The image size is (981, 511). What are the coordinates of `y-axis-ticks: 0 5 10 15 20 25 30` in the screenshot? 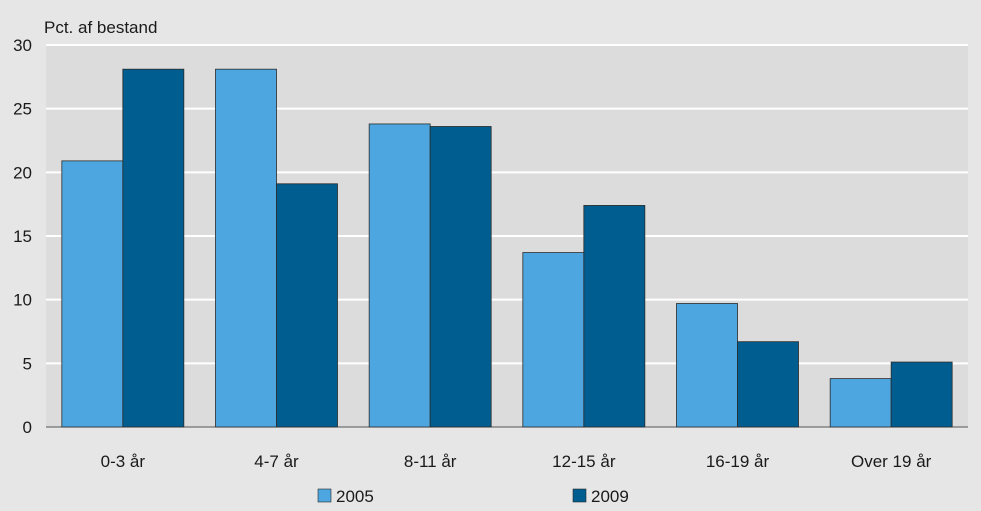 It's located at (22, 236).